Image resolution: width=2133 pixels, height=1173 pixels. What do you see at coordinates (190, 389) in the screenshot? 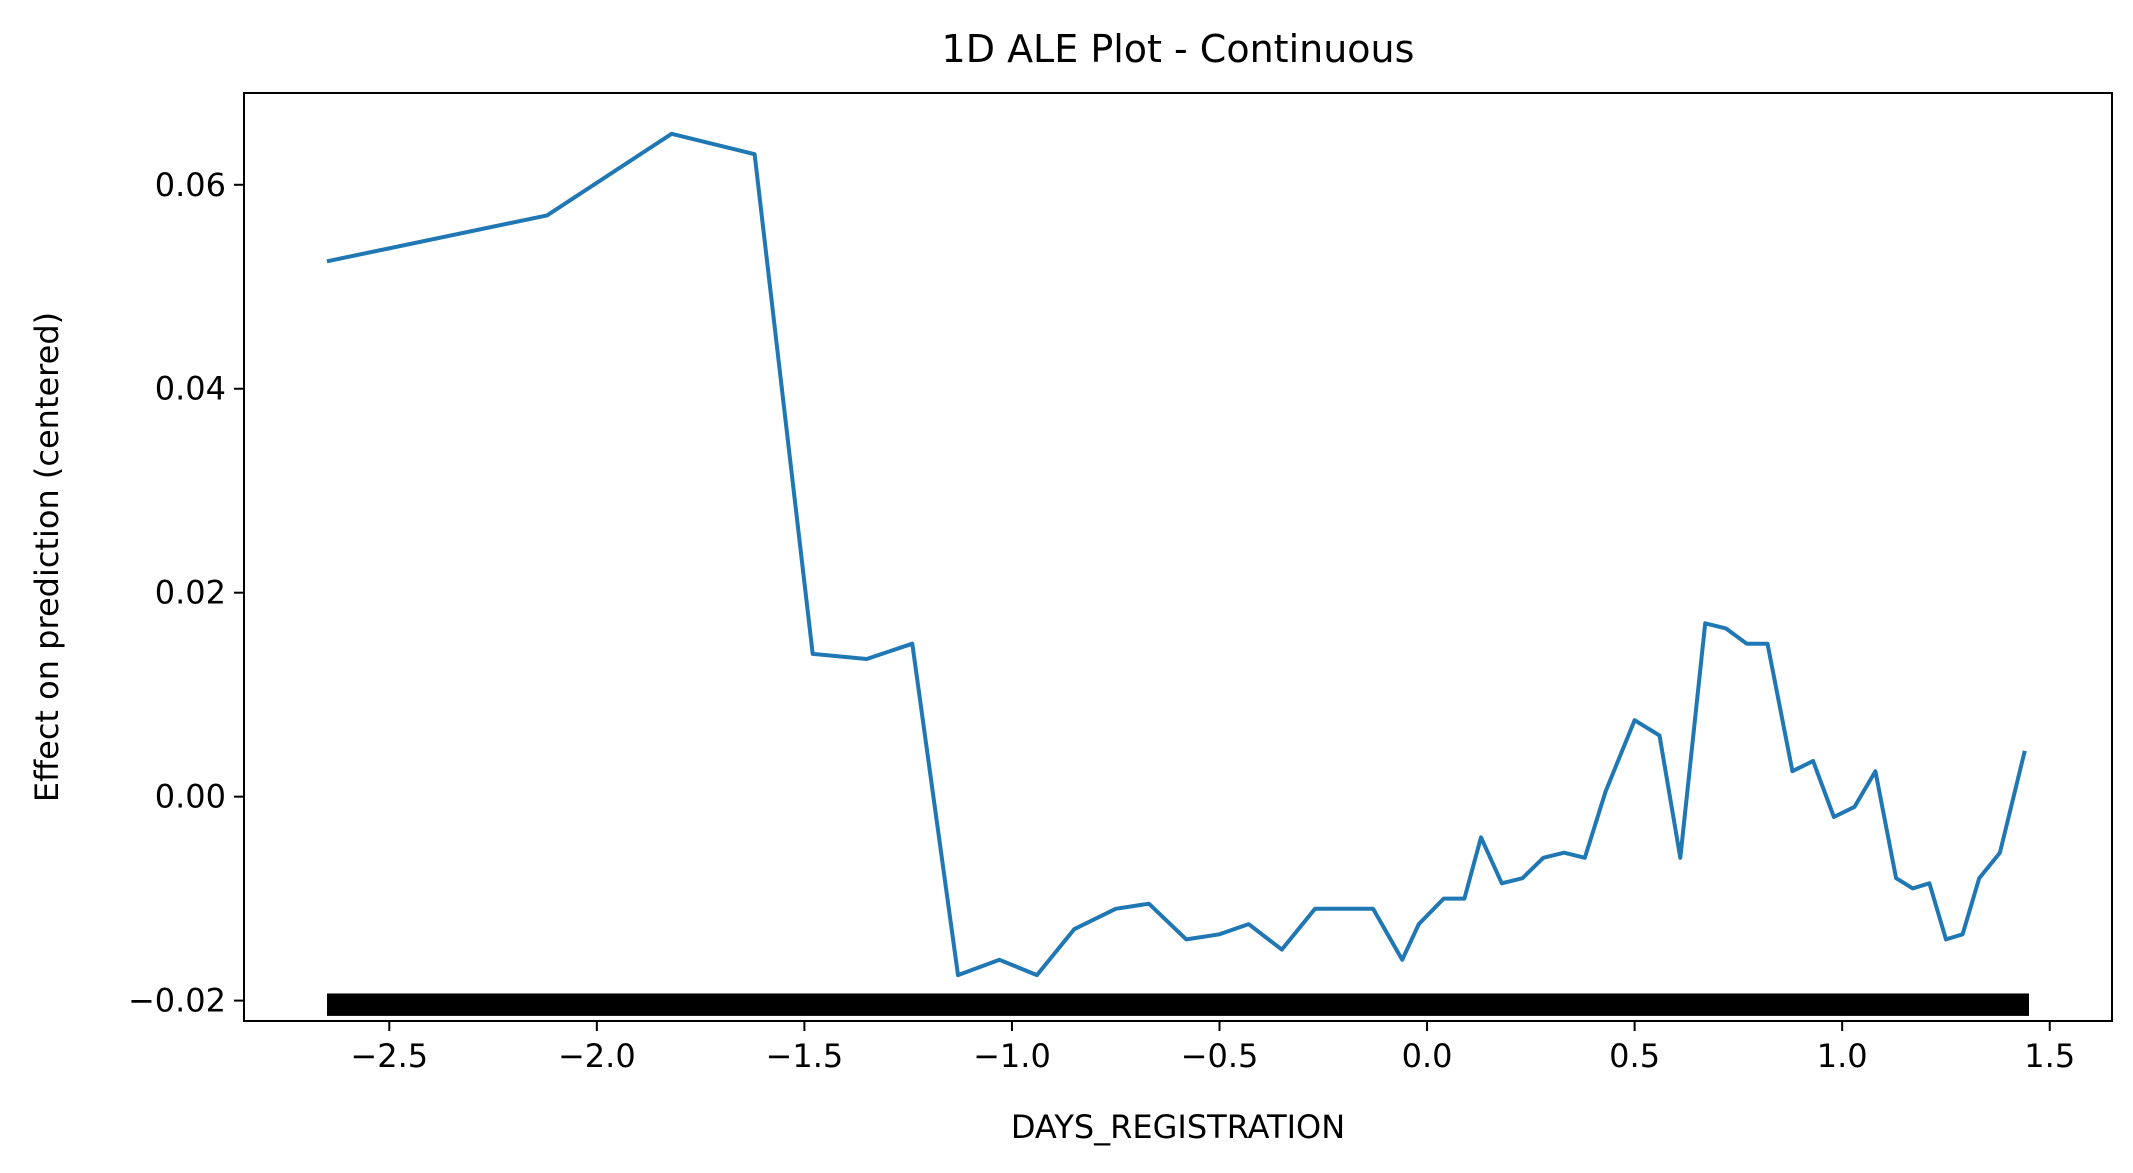
I see `y-tick-label: 0.04` at bounding box center [190, 389].